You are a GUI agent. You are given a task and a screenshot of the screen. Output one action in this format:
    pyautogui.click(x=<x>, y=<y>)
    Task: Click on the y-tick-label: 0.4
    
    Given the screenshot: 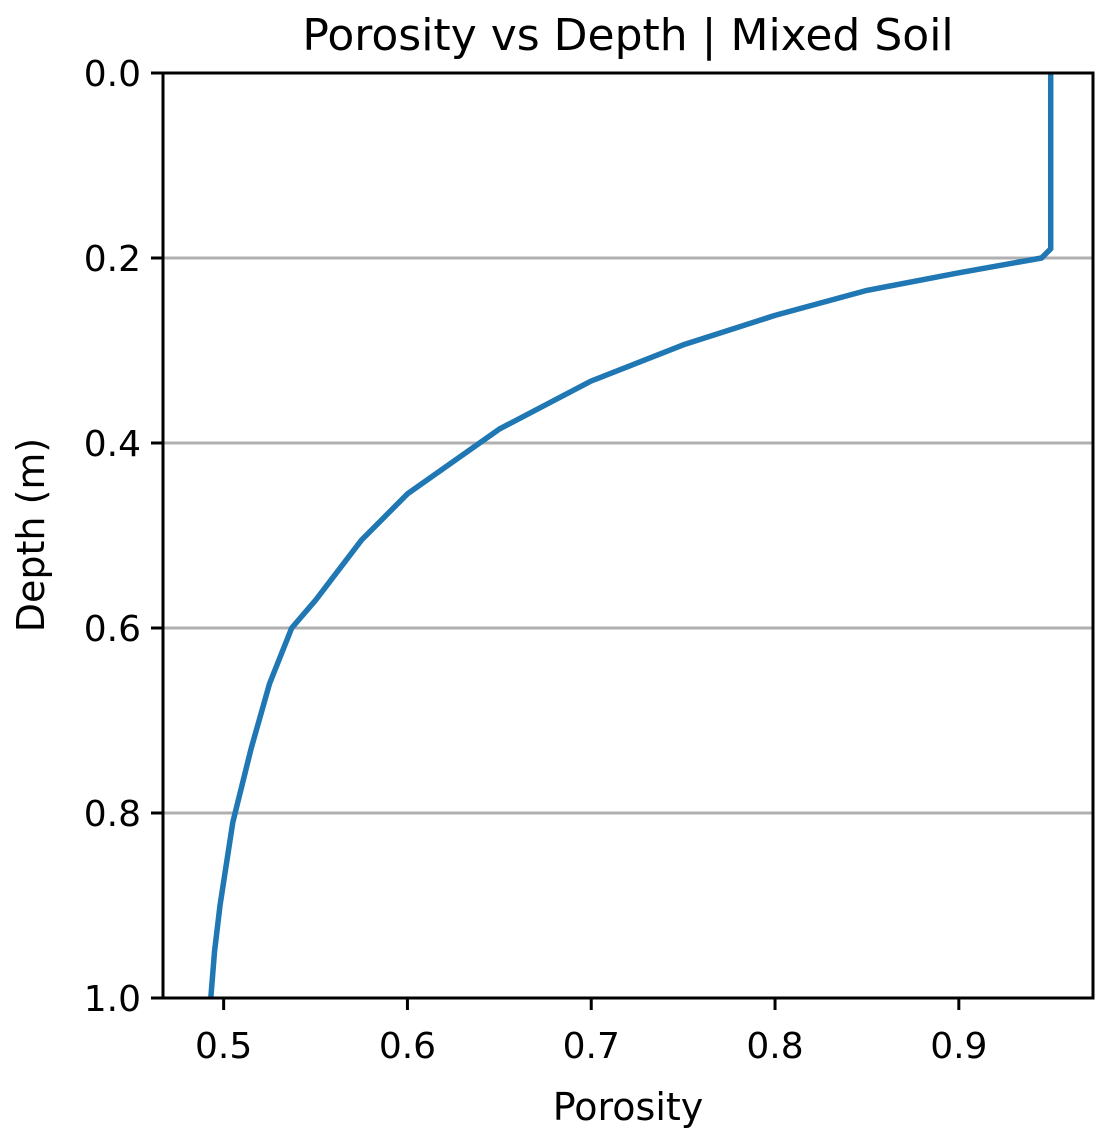 What is the action you would take?
    pyautogui.click(x=112, y=444)
    